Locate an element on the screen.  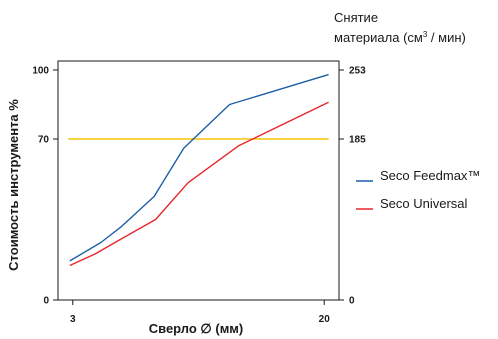
y-left-tick-label-1: 70 is located at coordinates (44, 140).